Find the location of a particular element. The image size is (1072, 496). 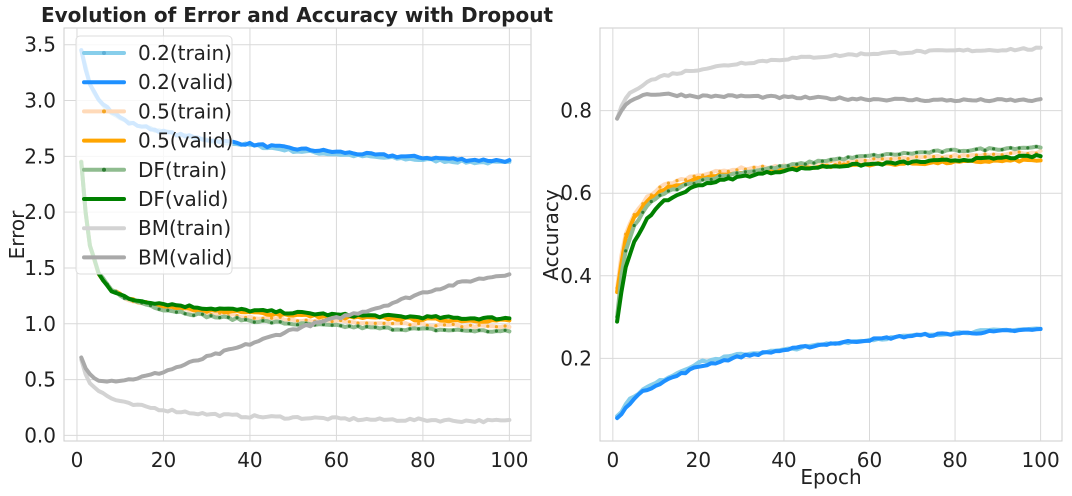

accuracy-chart-y-ticks: 0.2 0.4 0.6 0.8 is located at coordinates (576, 235).